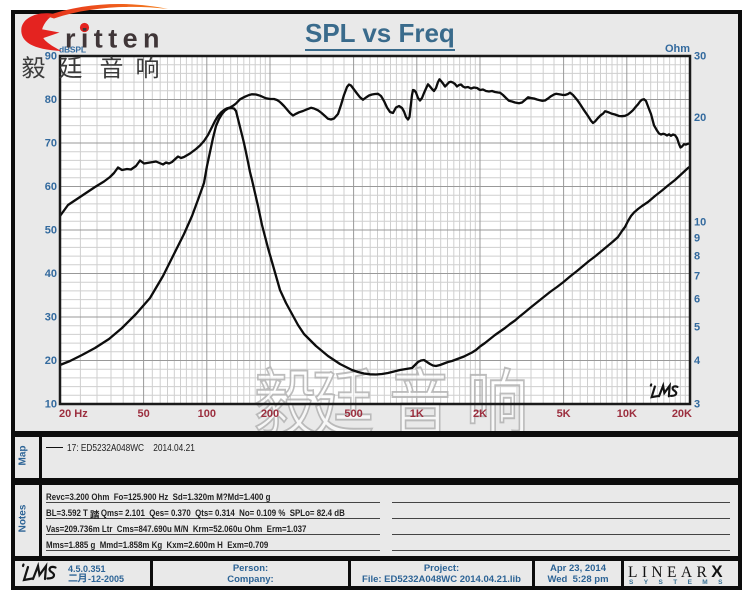 Image resolution: width=750 pixels, height=600 pixels. Describe the element at coordinates (627, 414) in the screenshot. I see `svg-text: 10K` at that location.